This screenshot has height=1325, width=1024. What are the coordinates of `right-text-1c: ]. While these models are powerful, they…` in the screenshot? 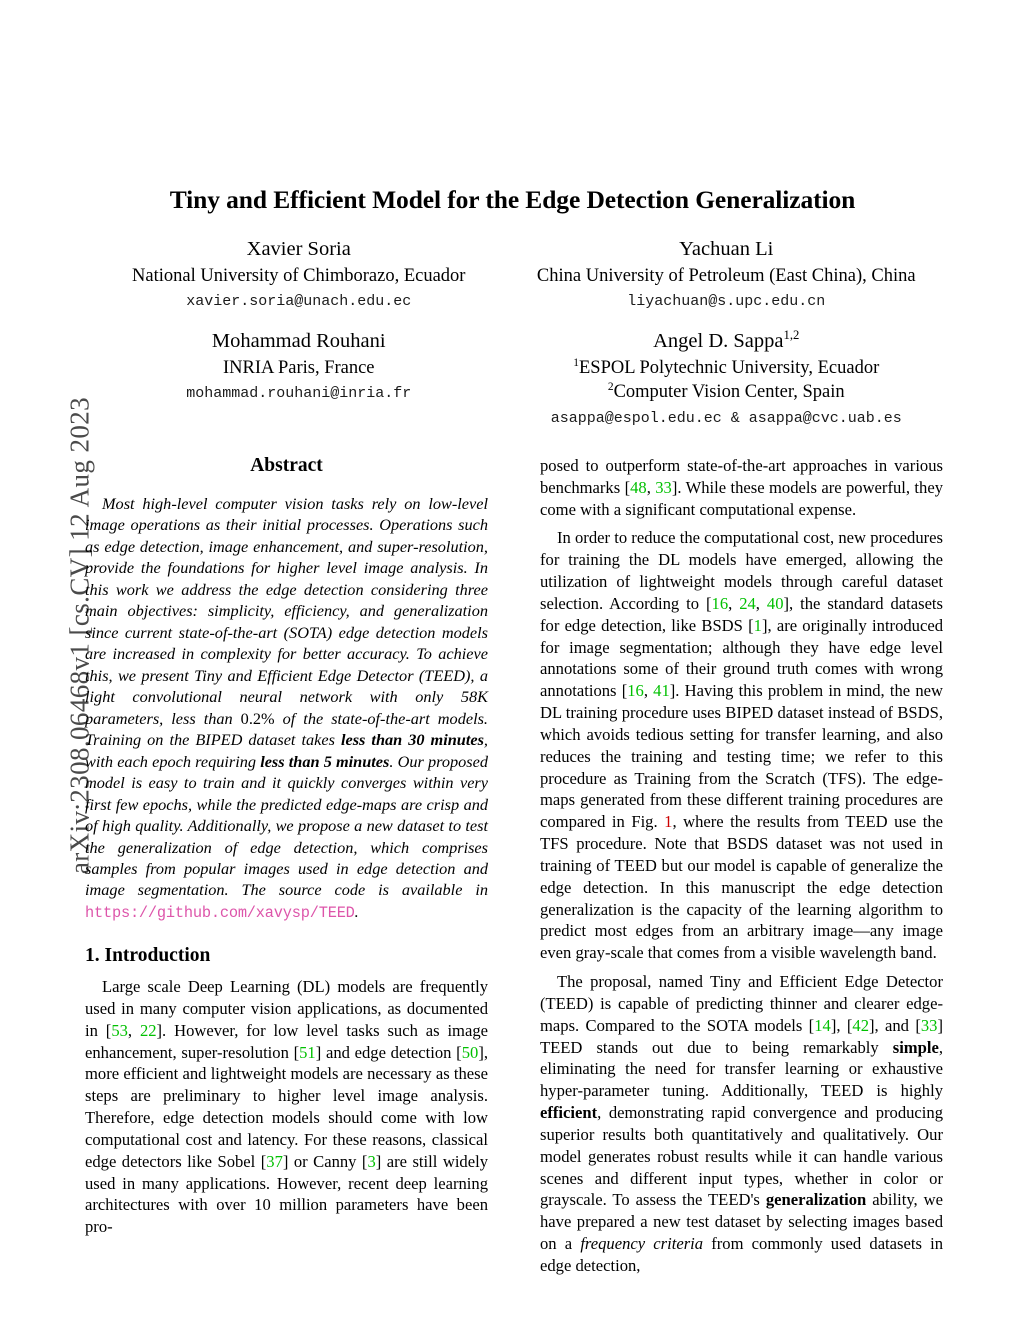 It's located at (741, 498).